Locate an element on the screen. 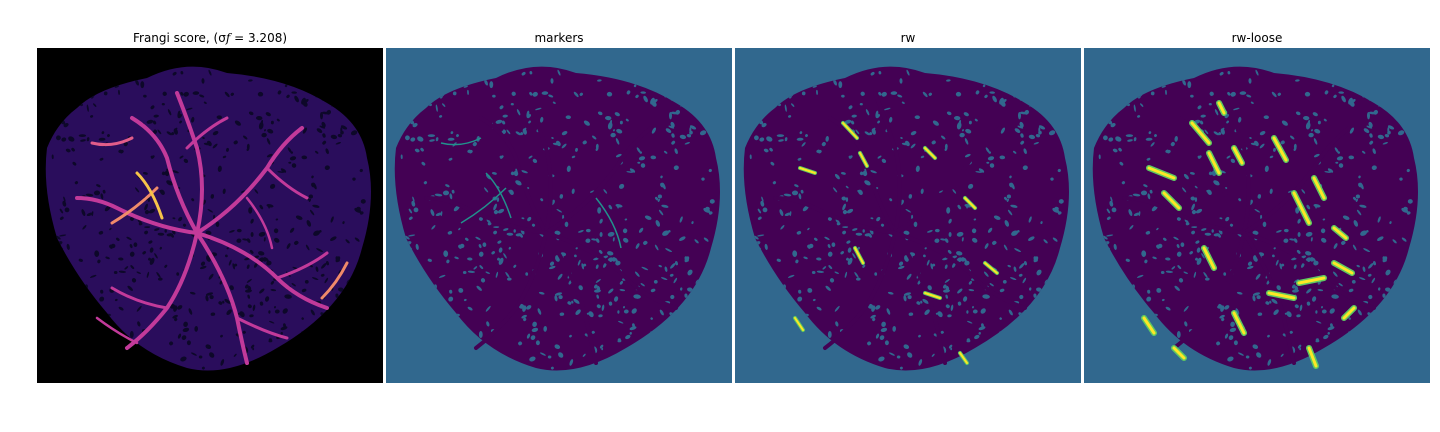 The width and height of the screenshot is (1440, 432). vessel-network is located at coordinates (900, 228).